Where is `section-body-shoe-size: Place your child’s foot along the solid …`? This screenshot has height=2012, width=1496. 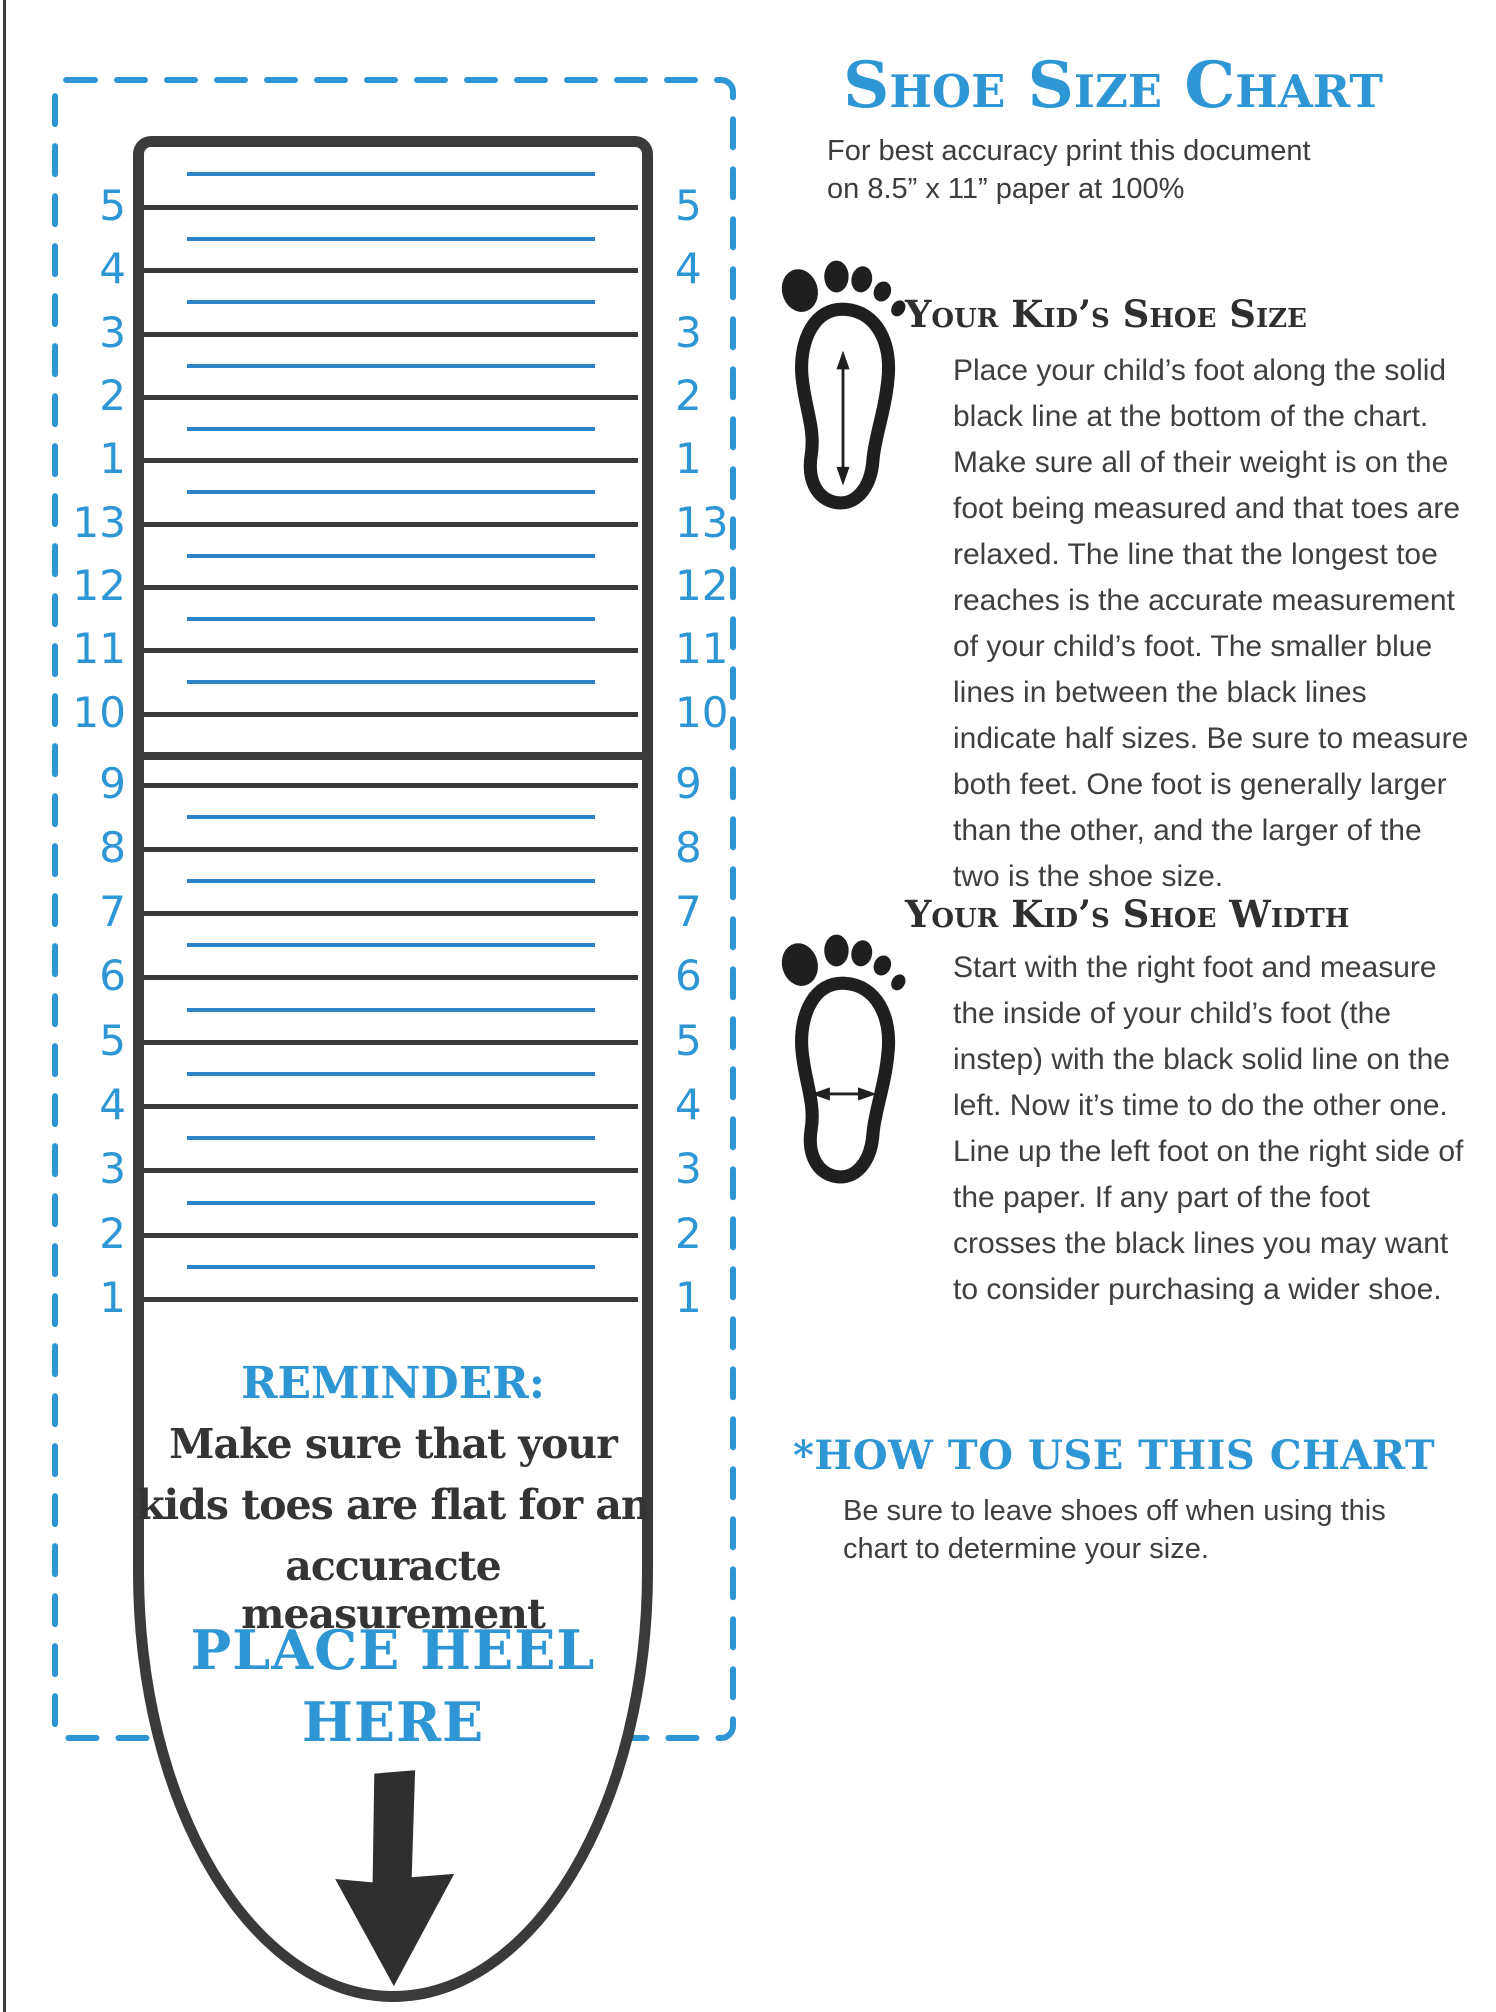 section-body-shoe-size: Place your child’s foot along the solid … is located at coordinates (1211, 623).